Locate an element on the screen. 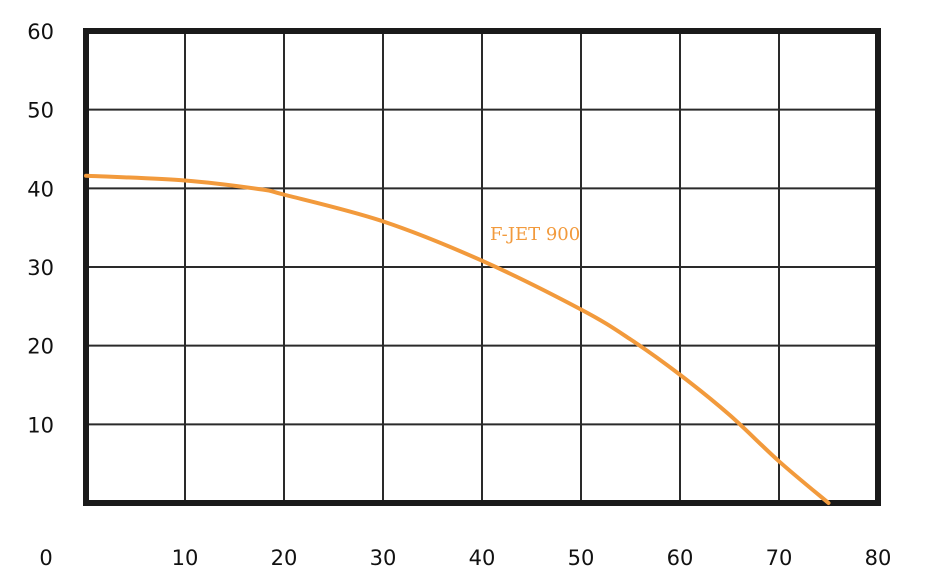 This screenshot has width=930, height=585. x-tick-label-8: 80 is located at coordinates (878, 558).